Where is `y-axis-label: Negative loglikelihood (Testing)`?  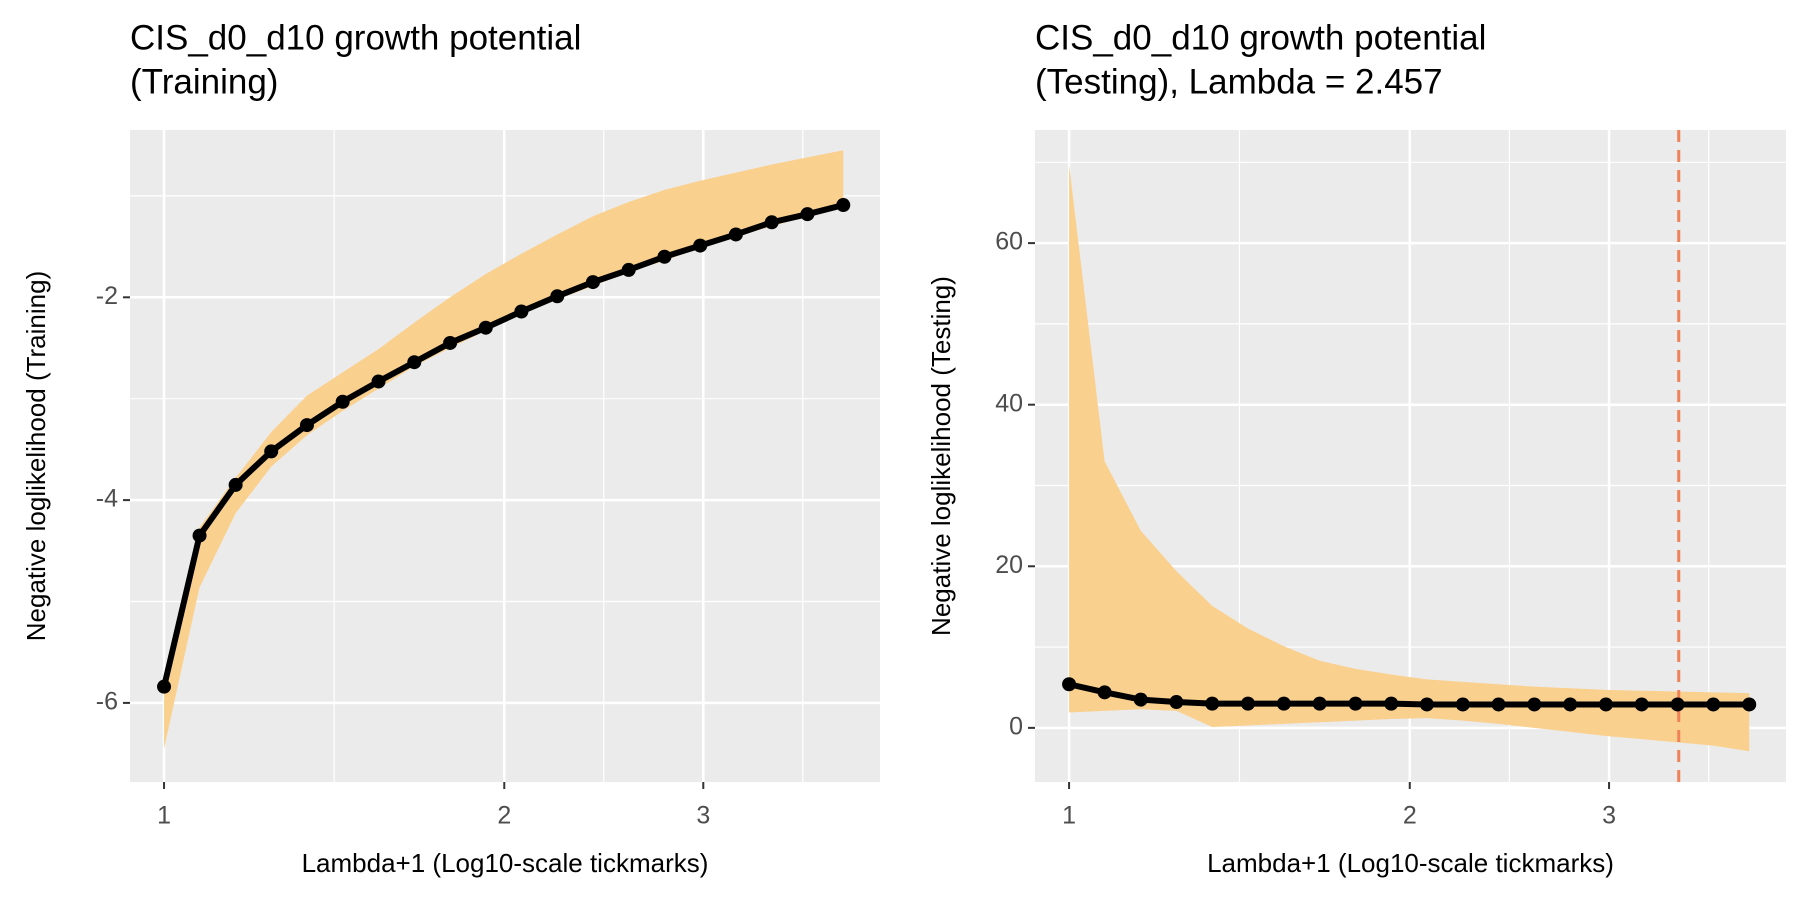
y-axis-label: Negative loglikelihood (Testing) is located at coordinates (941, 456).